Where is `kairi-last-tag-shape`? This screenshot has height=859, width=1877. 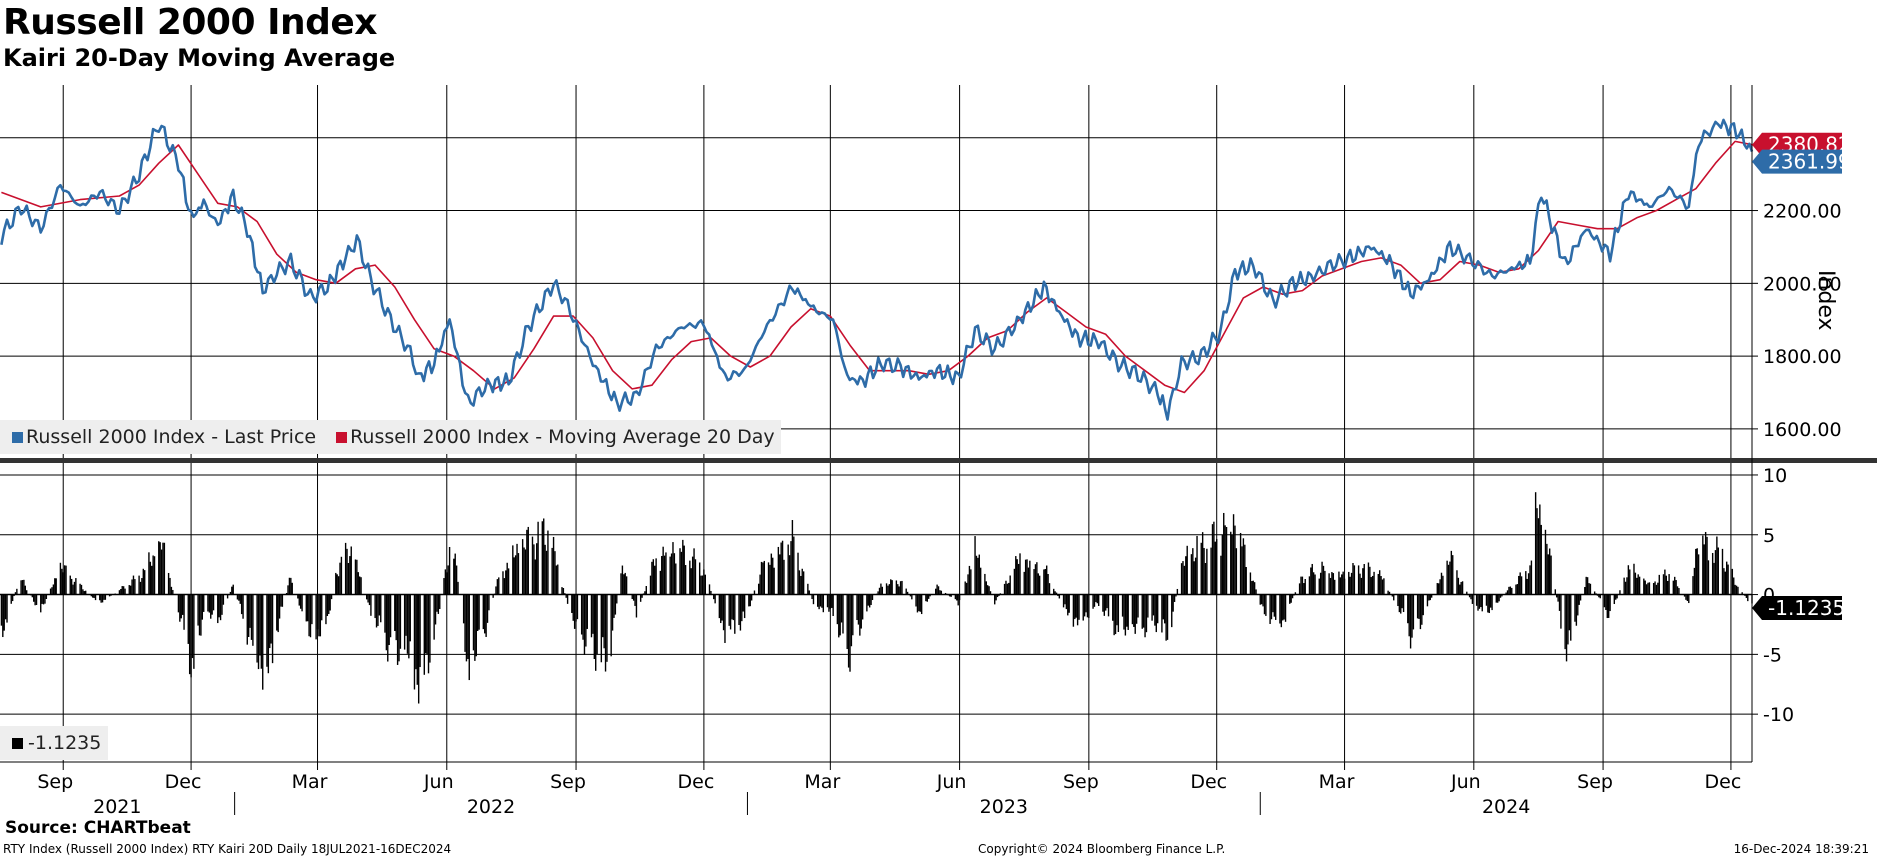
kairi-last-tag-shape is located at coordinates (1797, 607).